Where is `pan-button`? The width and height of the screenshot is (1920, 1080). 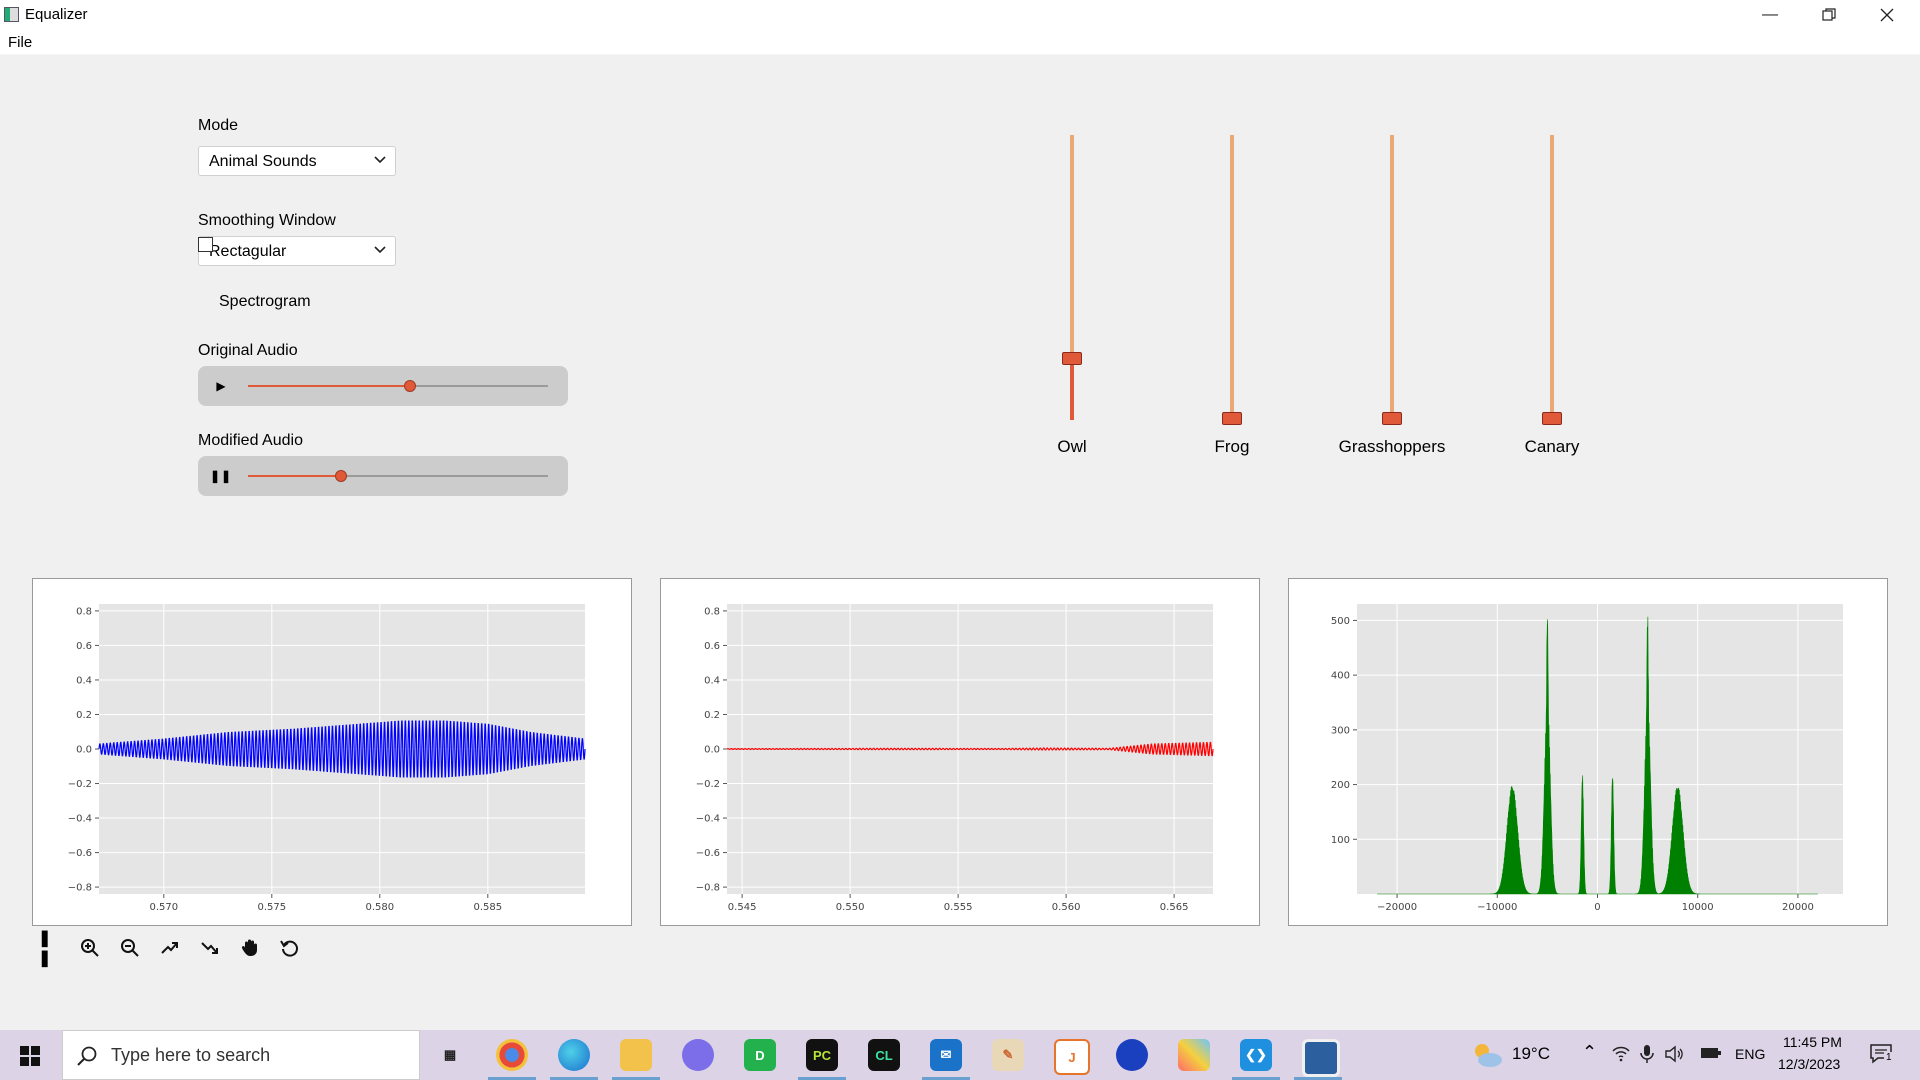
pan-button is located at coordinates (250, 948).